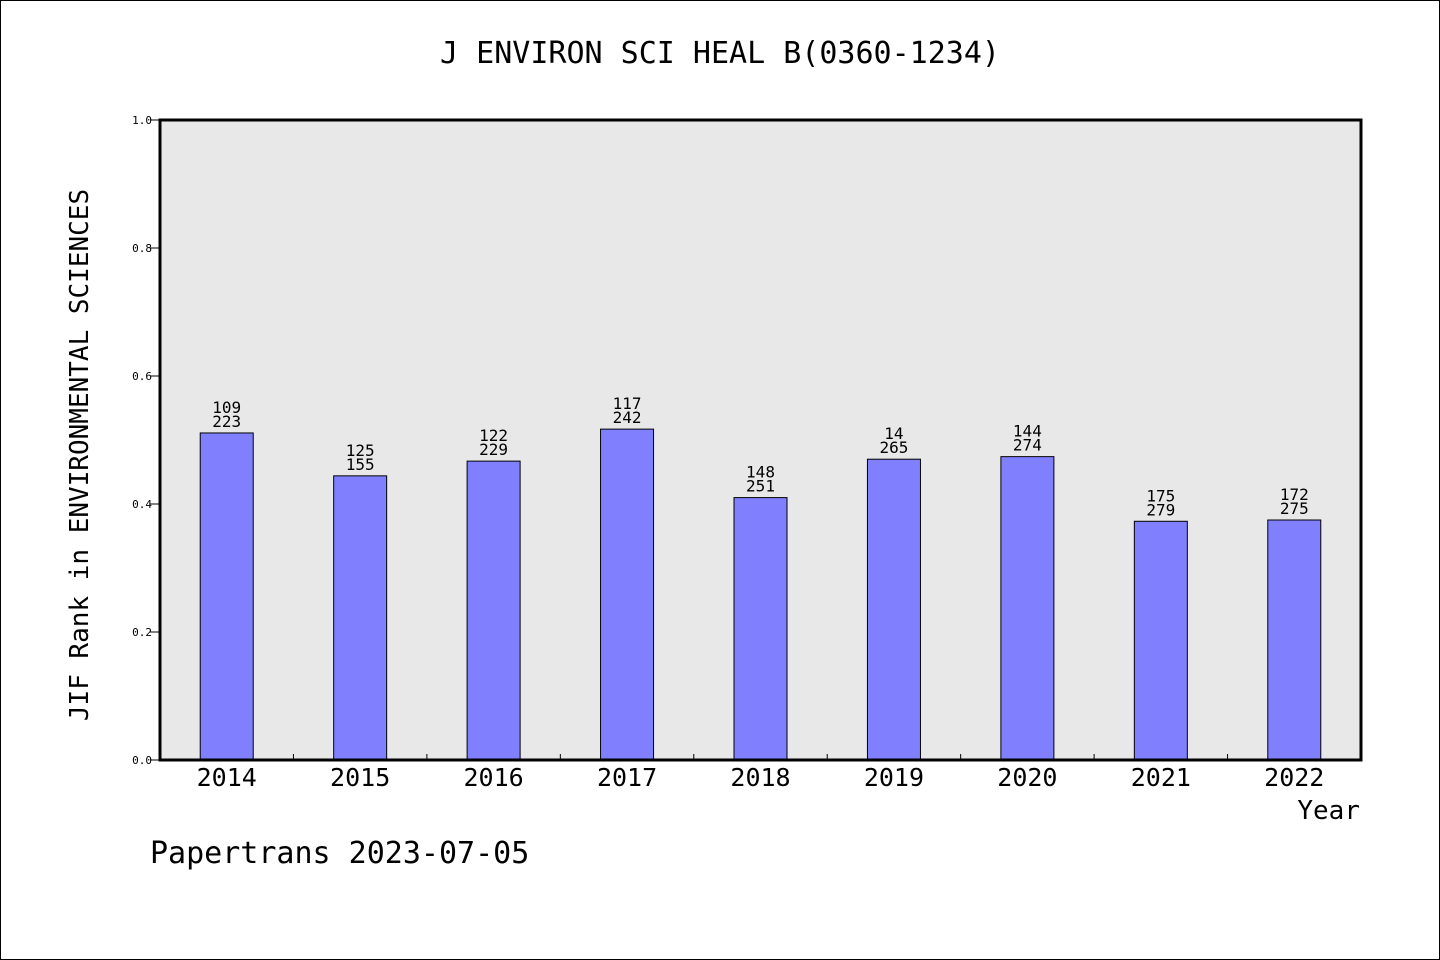 The image size is (1440, 960). Describe the element at coordinates (627, 417) in the screenshot. I see `bar-total-label: 242` at that location.